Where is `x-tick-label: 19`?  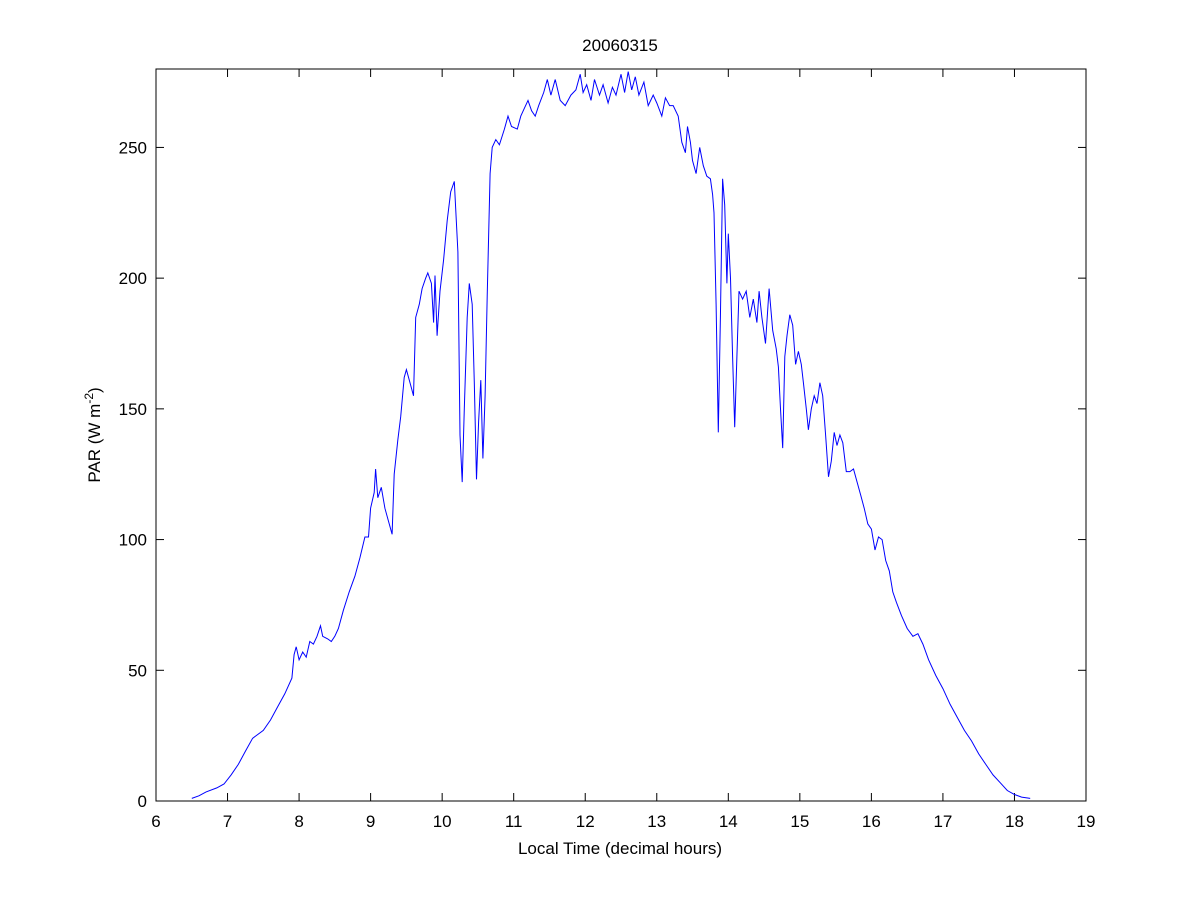 x-tick-label: 19 is located at coordinates (1086, 821).